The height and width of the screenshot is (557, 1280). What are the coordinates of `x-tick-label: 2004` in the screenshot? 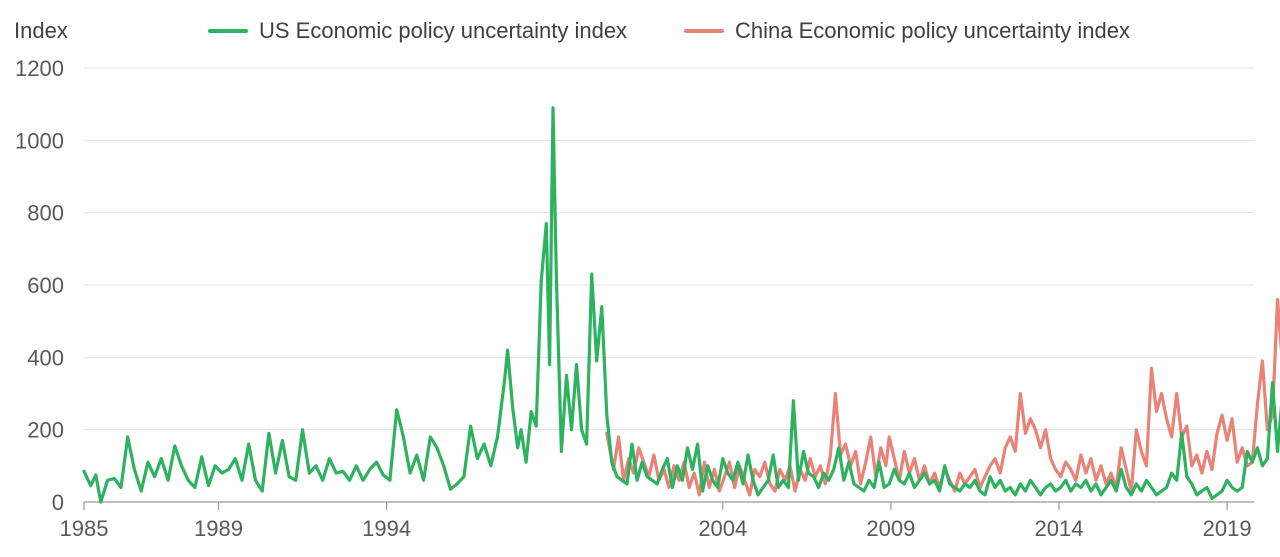 It's located at (722, 528).